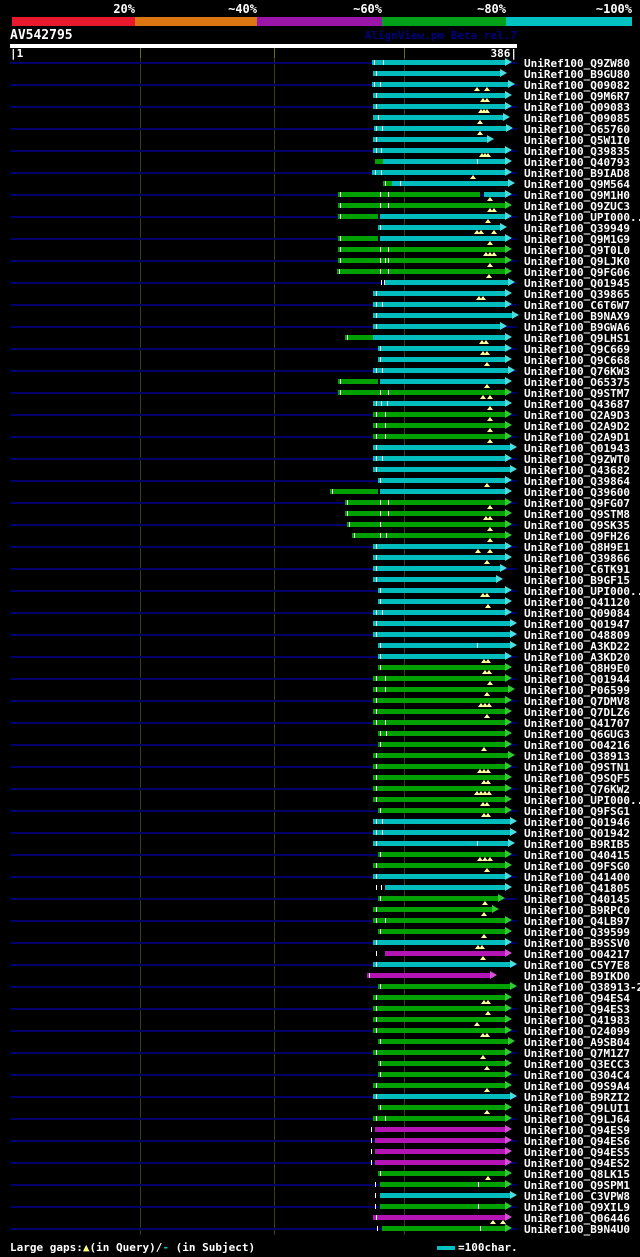  What do you see at coordinates (577, 426) in the screenshot?
I see `hit-label: UniRef100_Q2A9D2` at bounding box center [577, 426].